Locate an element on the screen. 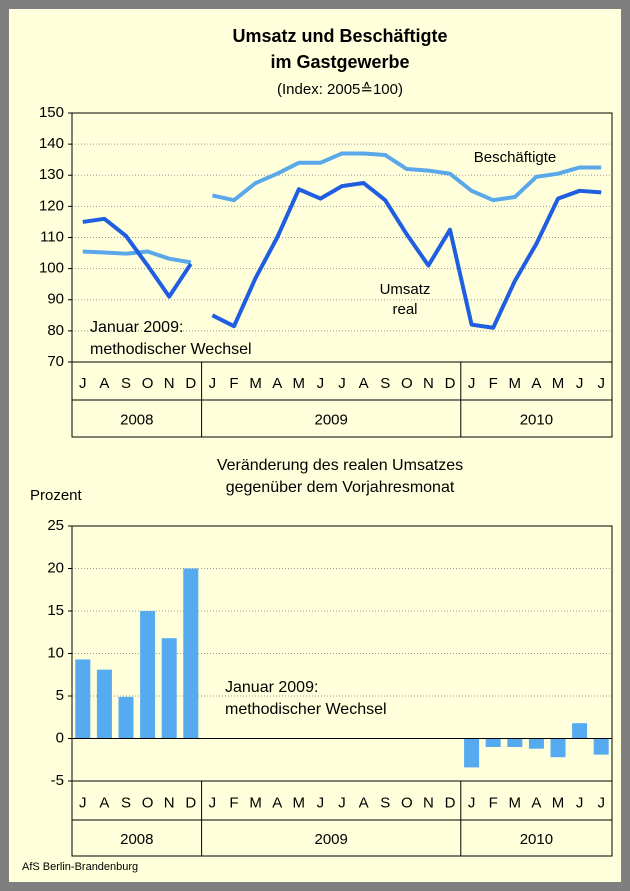  y-tick-label: 25 is located at coordinates (55, 525).